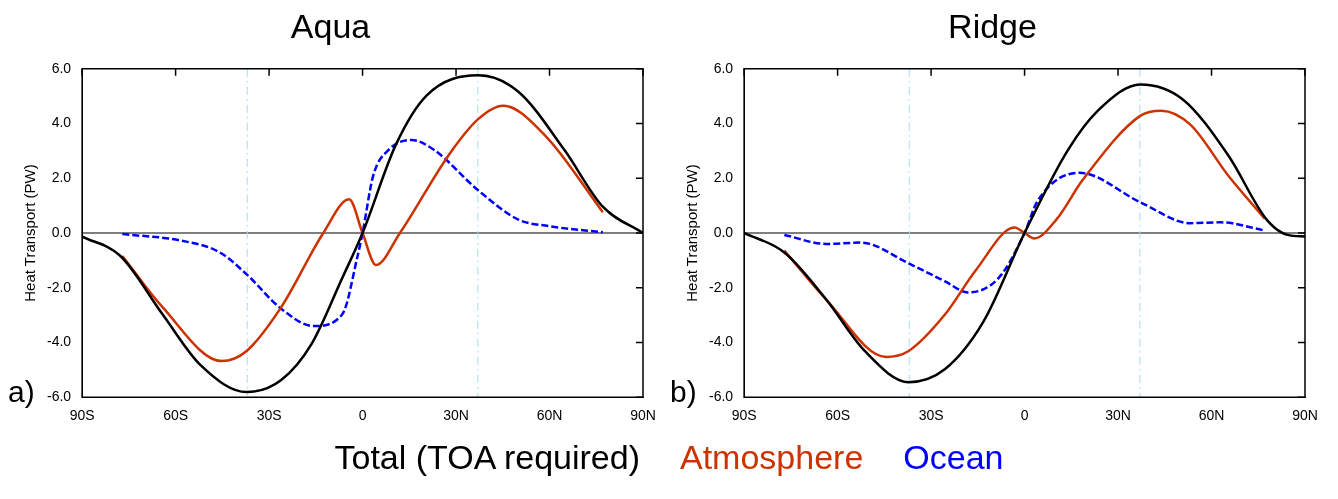  I want to click on line-series, so click(363, 233).